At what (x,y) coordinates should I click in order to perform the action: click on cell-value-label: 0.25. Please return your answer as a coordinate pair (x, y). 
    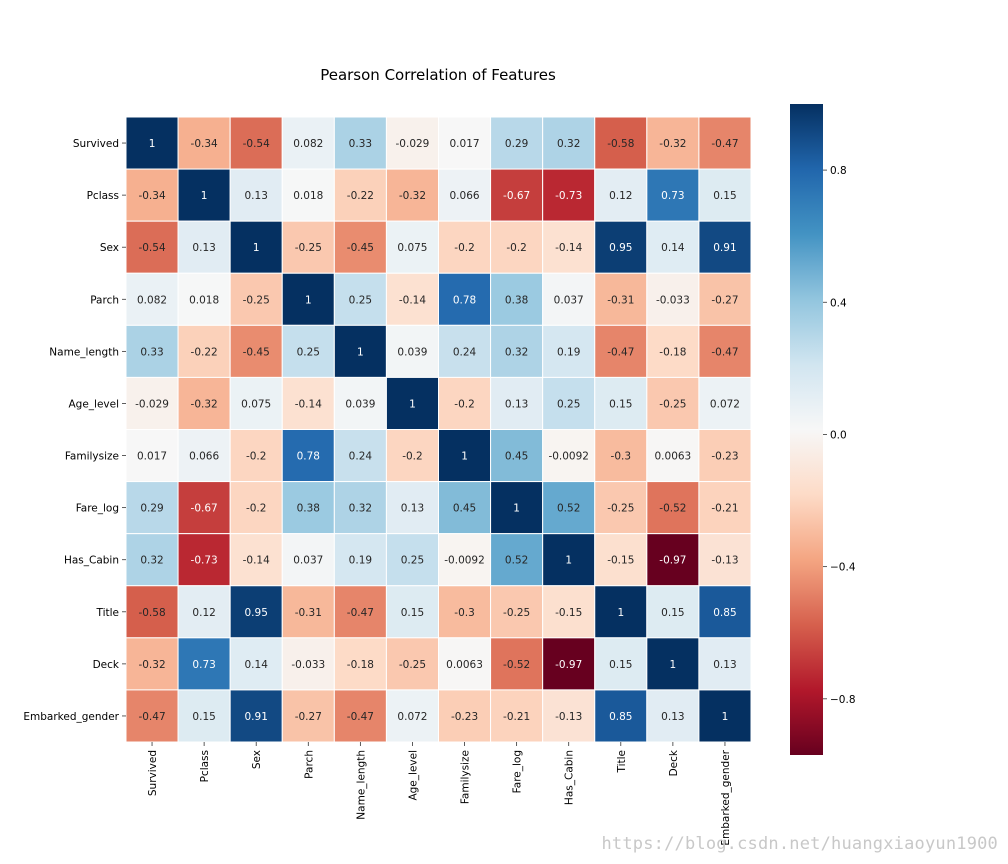
    Looking at the image, I should click on (360, 300).